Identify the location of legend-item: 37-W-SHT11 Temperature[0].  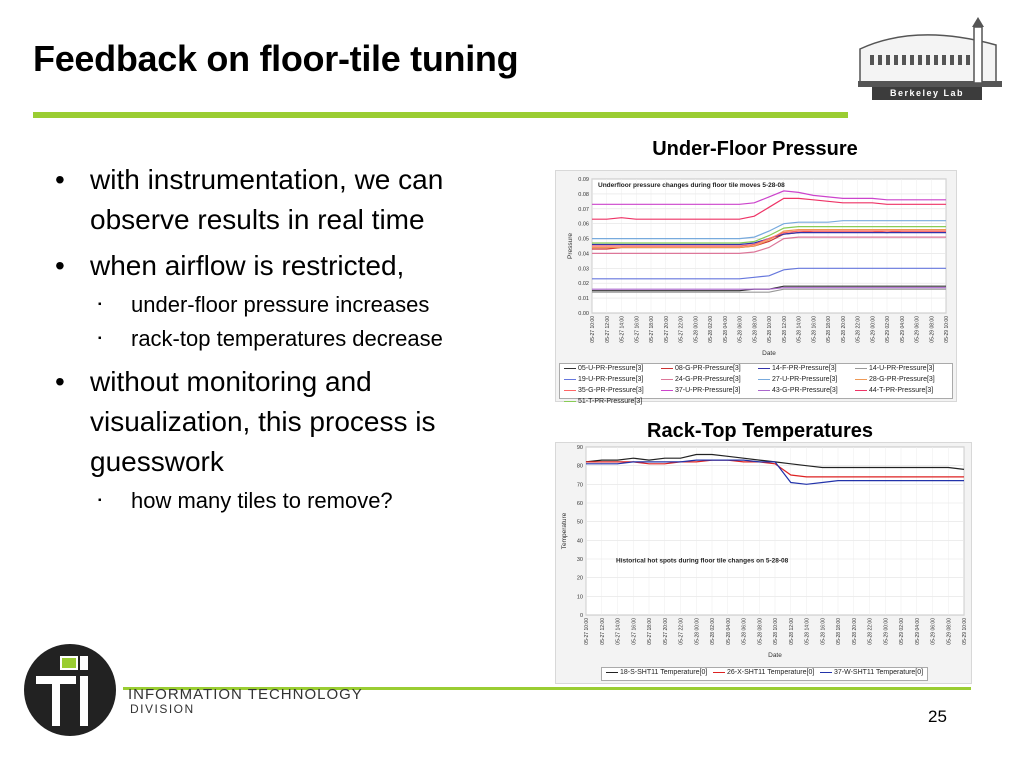
(871, 672).